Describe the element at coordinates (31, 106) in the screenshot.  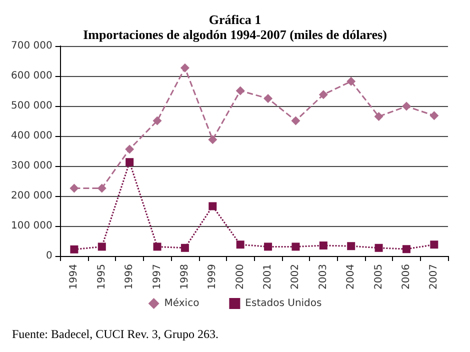
I see `y-tick-label: 500 000` at that location.